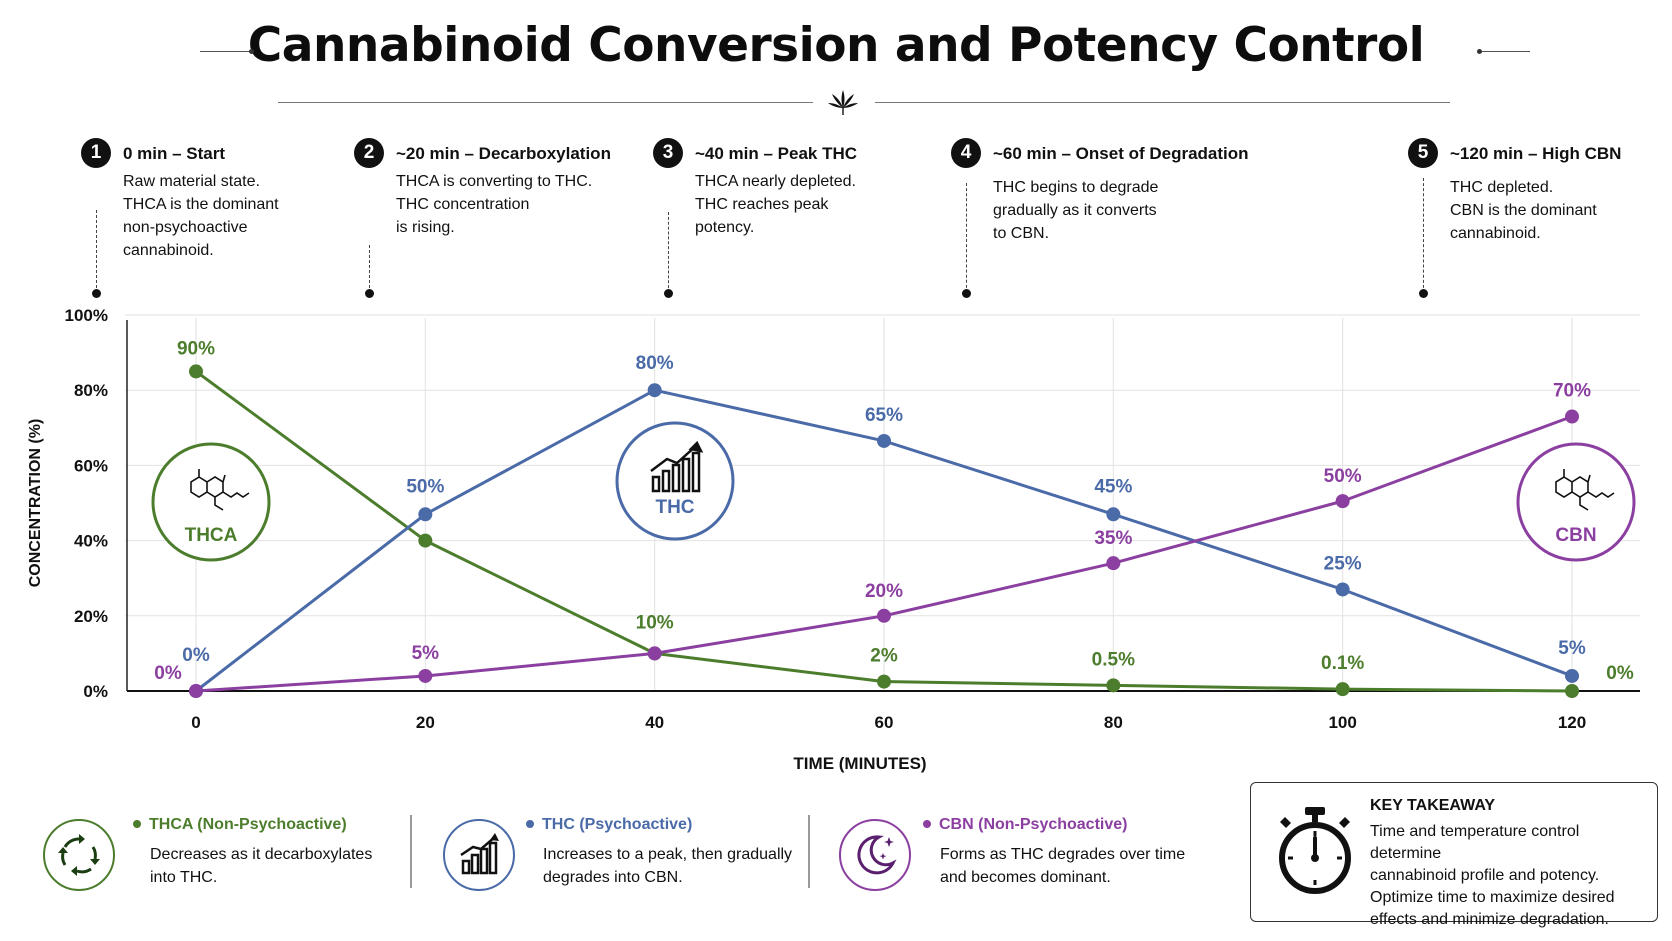 This screenshot has width=1672, height=941. Describe the element at coordinates (196, 655) in the screenshot. I see `data-label-thc: 0%` at that location.